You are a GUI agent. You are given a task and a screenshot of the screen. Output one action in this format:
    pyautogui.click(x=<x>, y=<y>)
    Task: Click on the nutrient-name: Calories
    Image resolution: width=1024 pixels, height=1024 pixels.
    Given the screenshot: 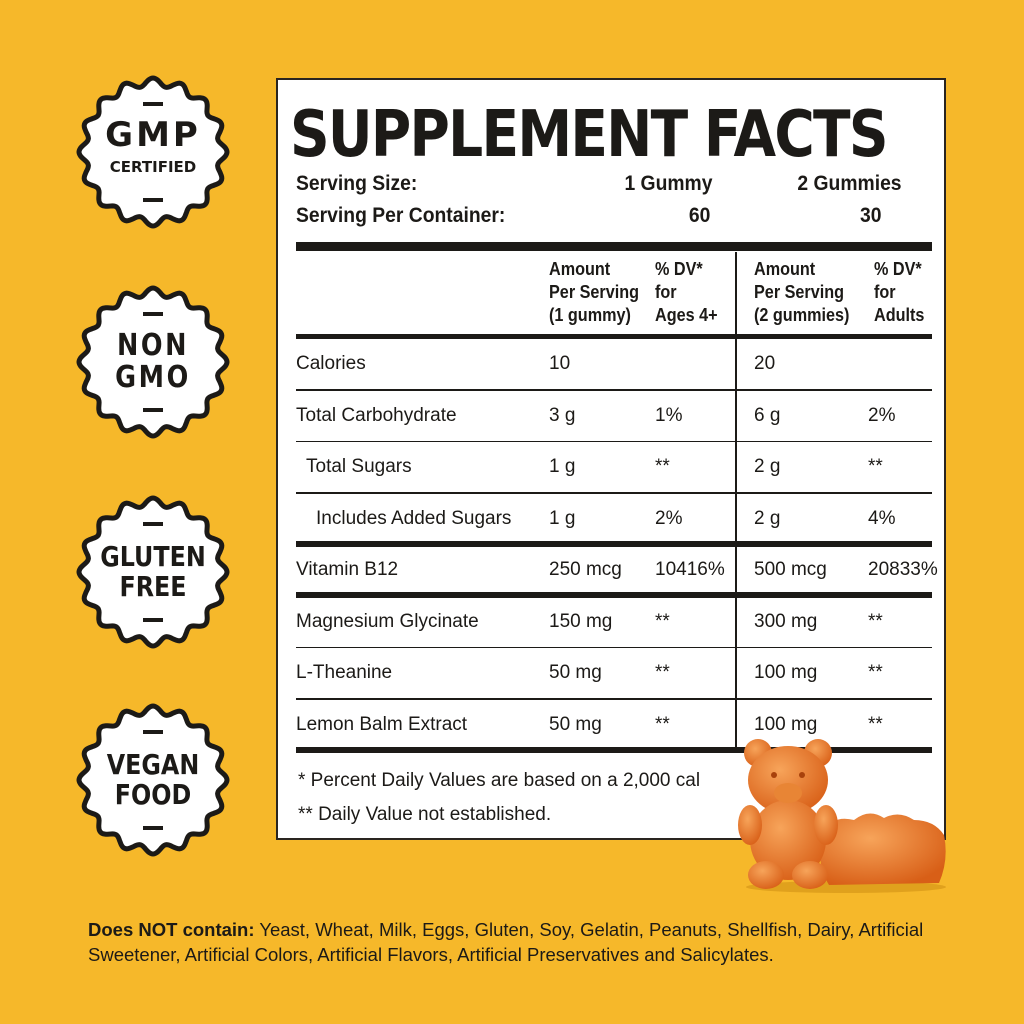 What is the action you would take?
    pyautogui.click(x=331, y=363)
    